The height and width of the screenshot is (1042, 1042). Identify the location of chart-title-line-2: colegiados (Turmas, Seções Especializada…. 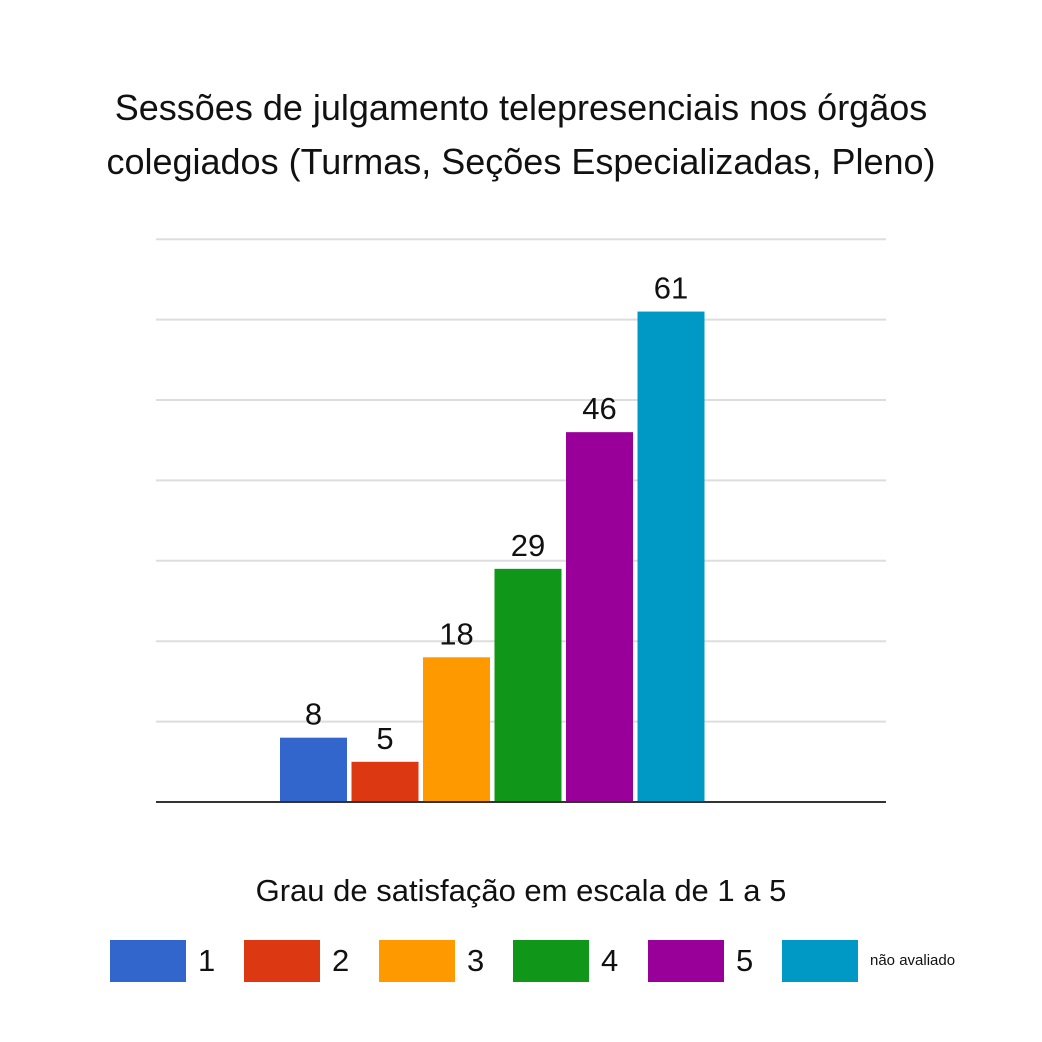
(521, 161).